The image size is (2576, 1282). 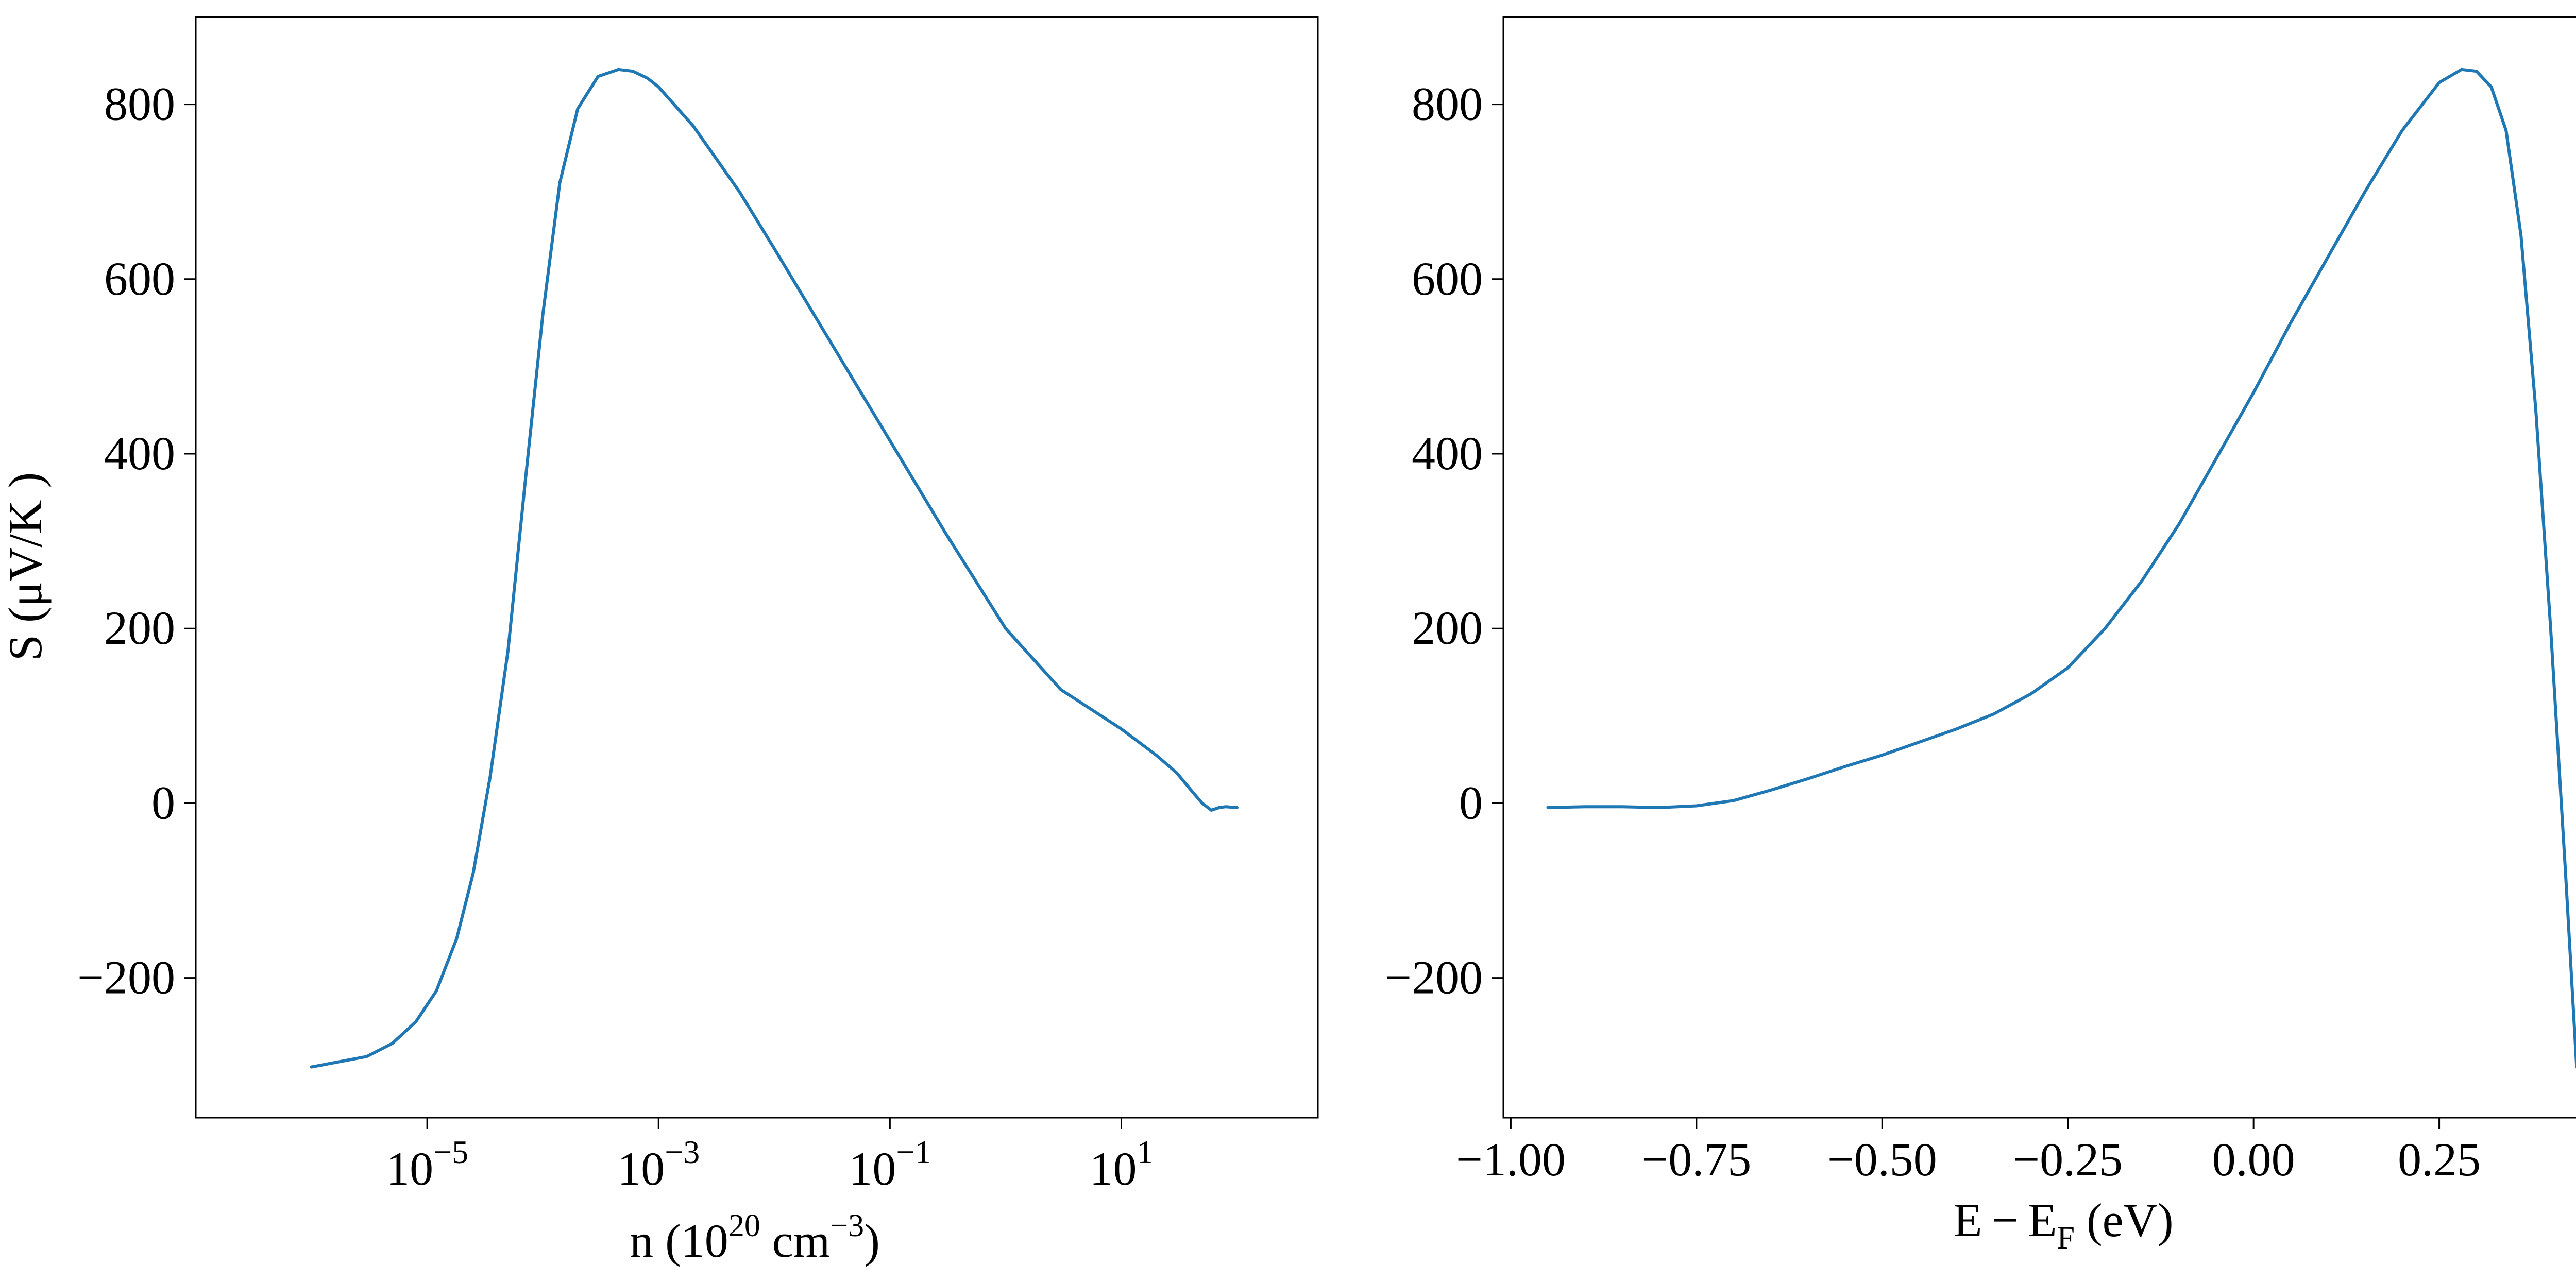 What do you see at coordinates (1471, 802) in the screenshot?
I see `right-y-tick-label-1: 0` at bounding box center [1471, 802].